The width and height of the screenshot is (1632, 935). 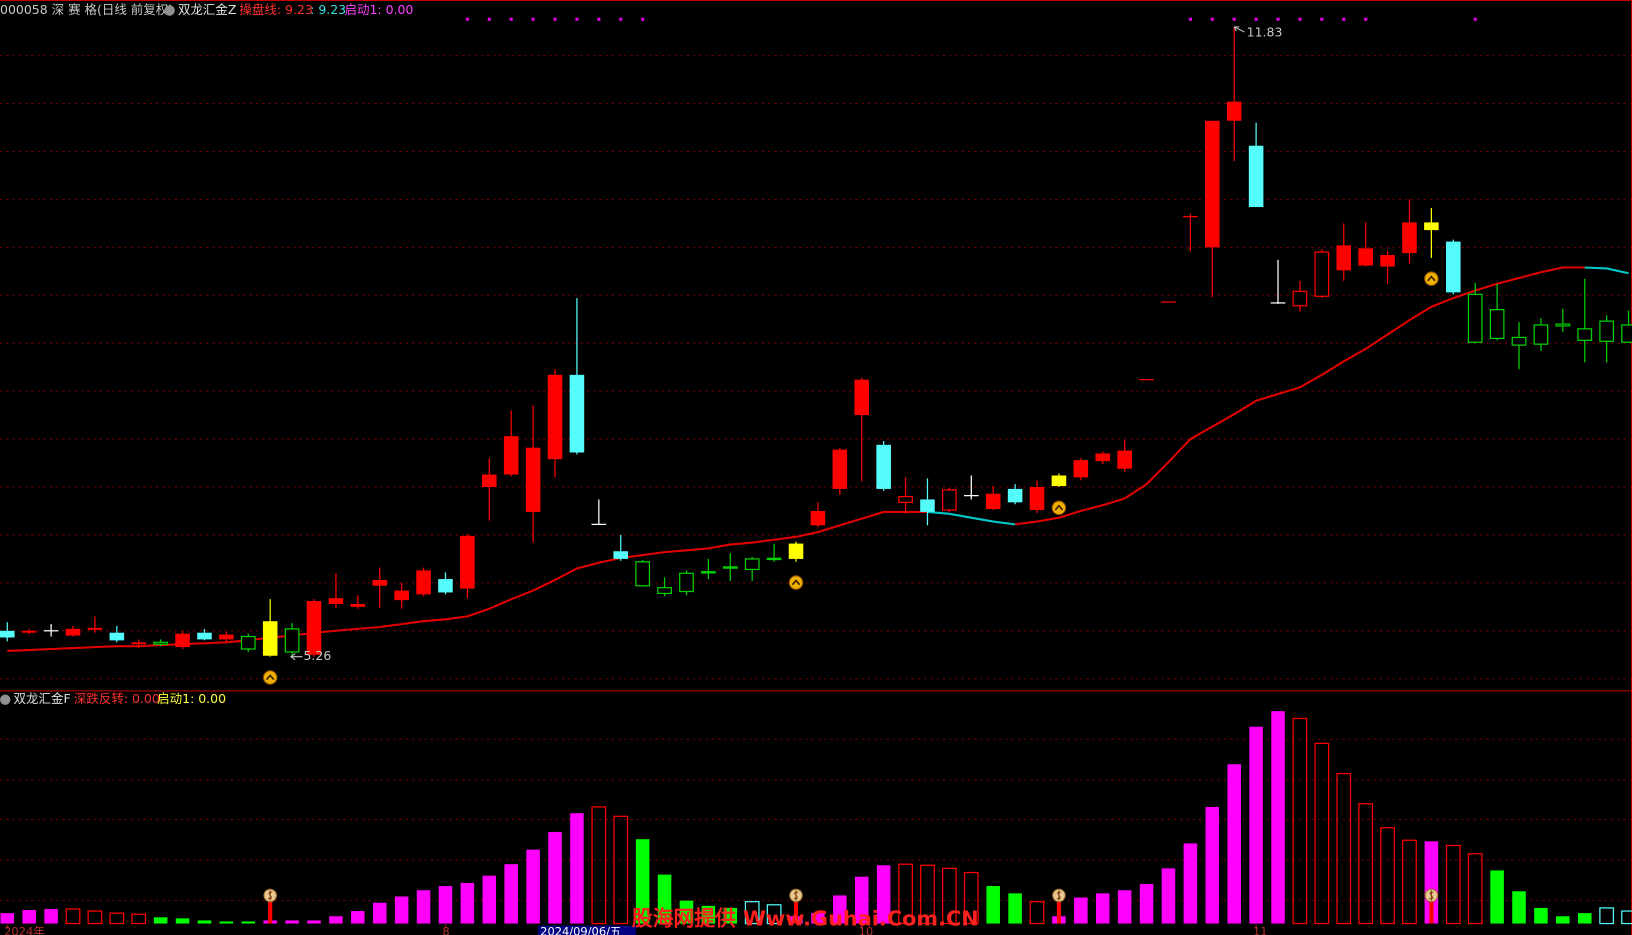 What do you see at coordinates (296, 657) in the screenshot?
I see `min-arrow` at bounding box center [296, 657].